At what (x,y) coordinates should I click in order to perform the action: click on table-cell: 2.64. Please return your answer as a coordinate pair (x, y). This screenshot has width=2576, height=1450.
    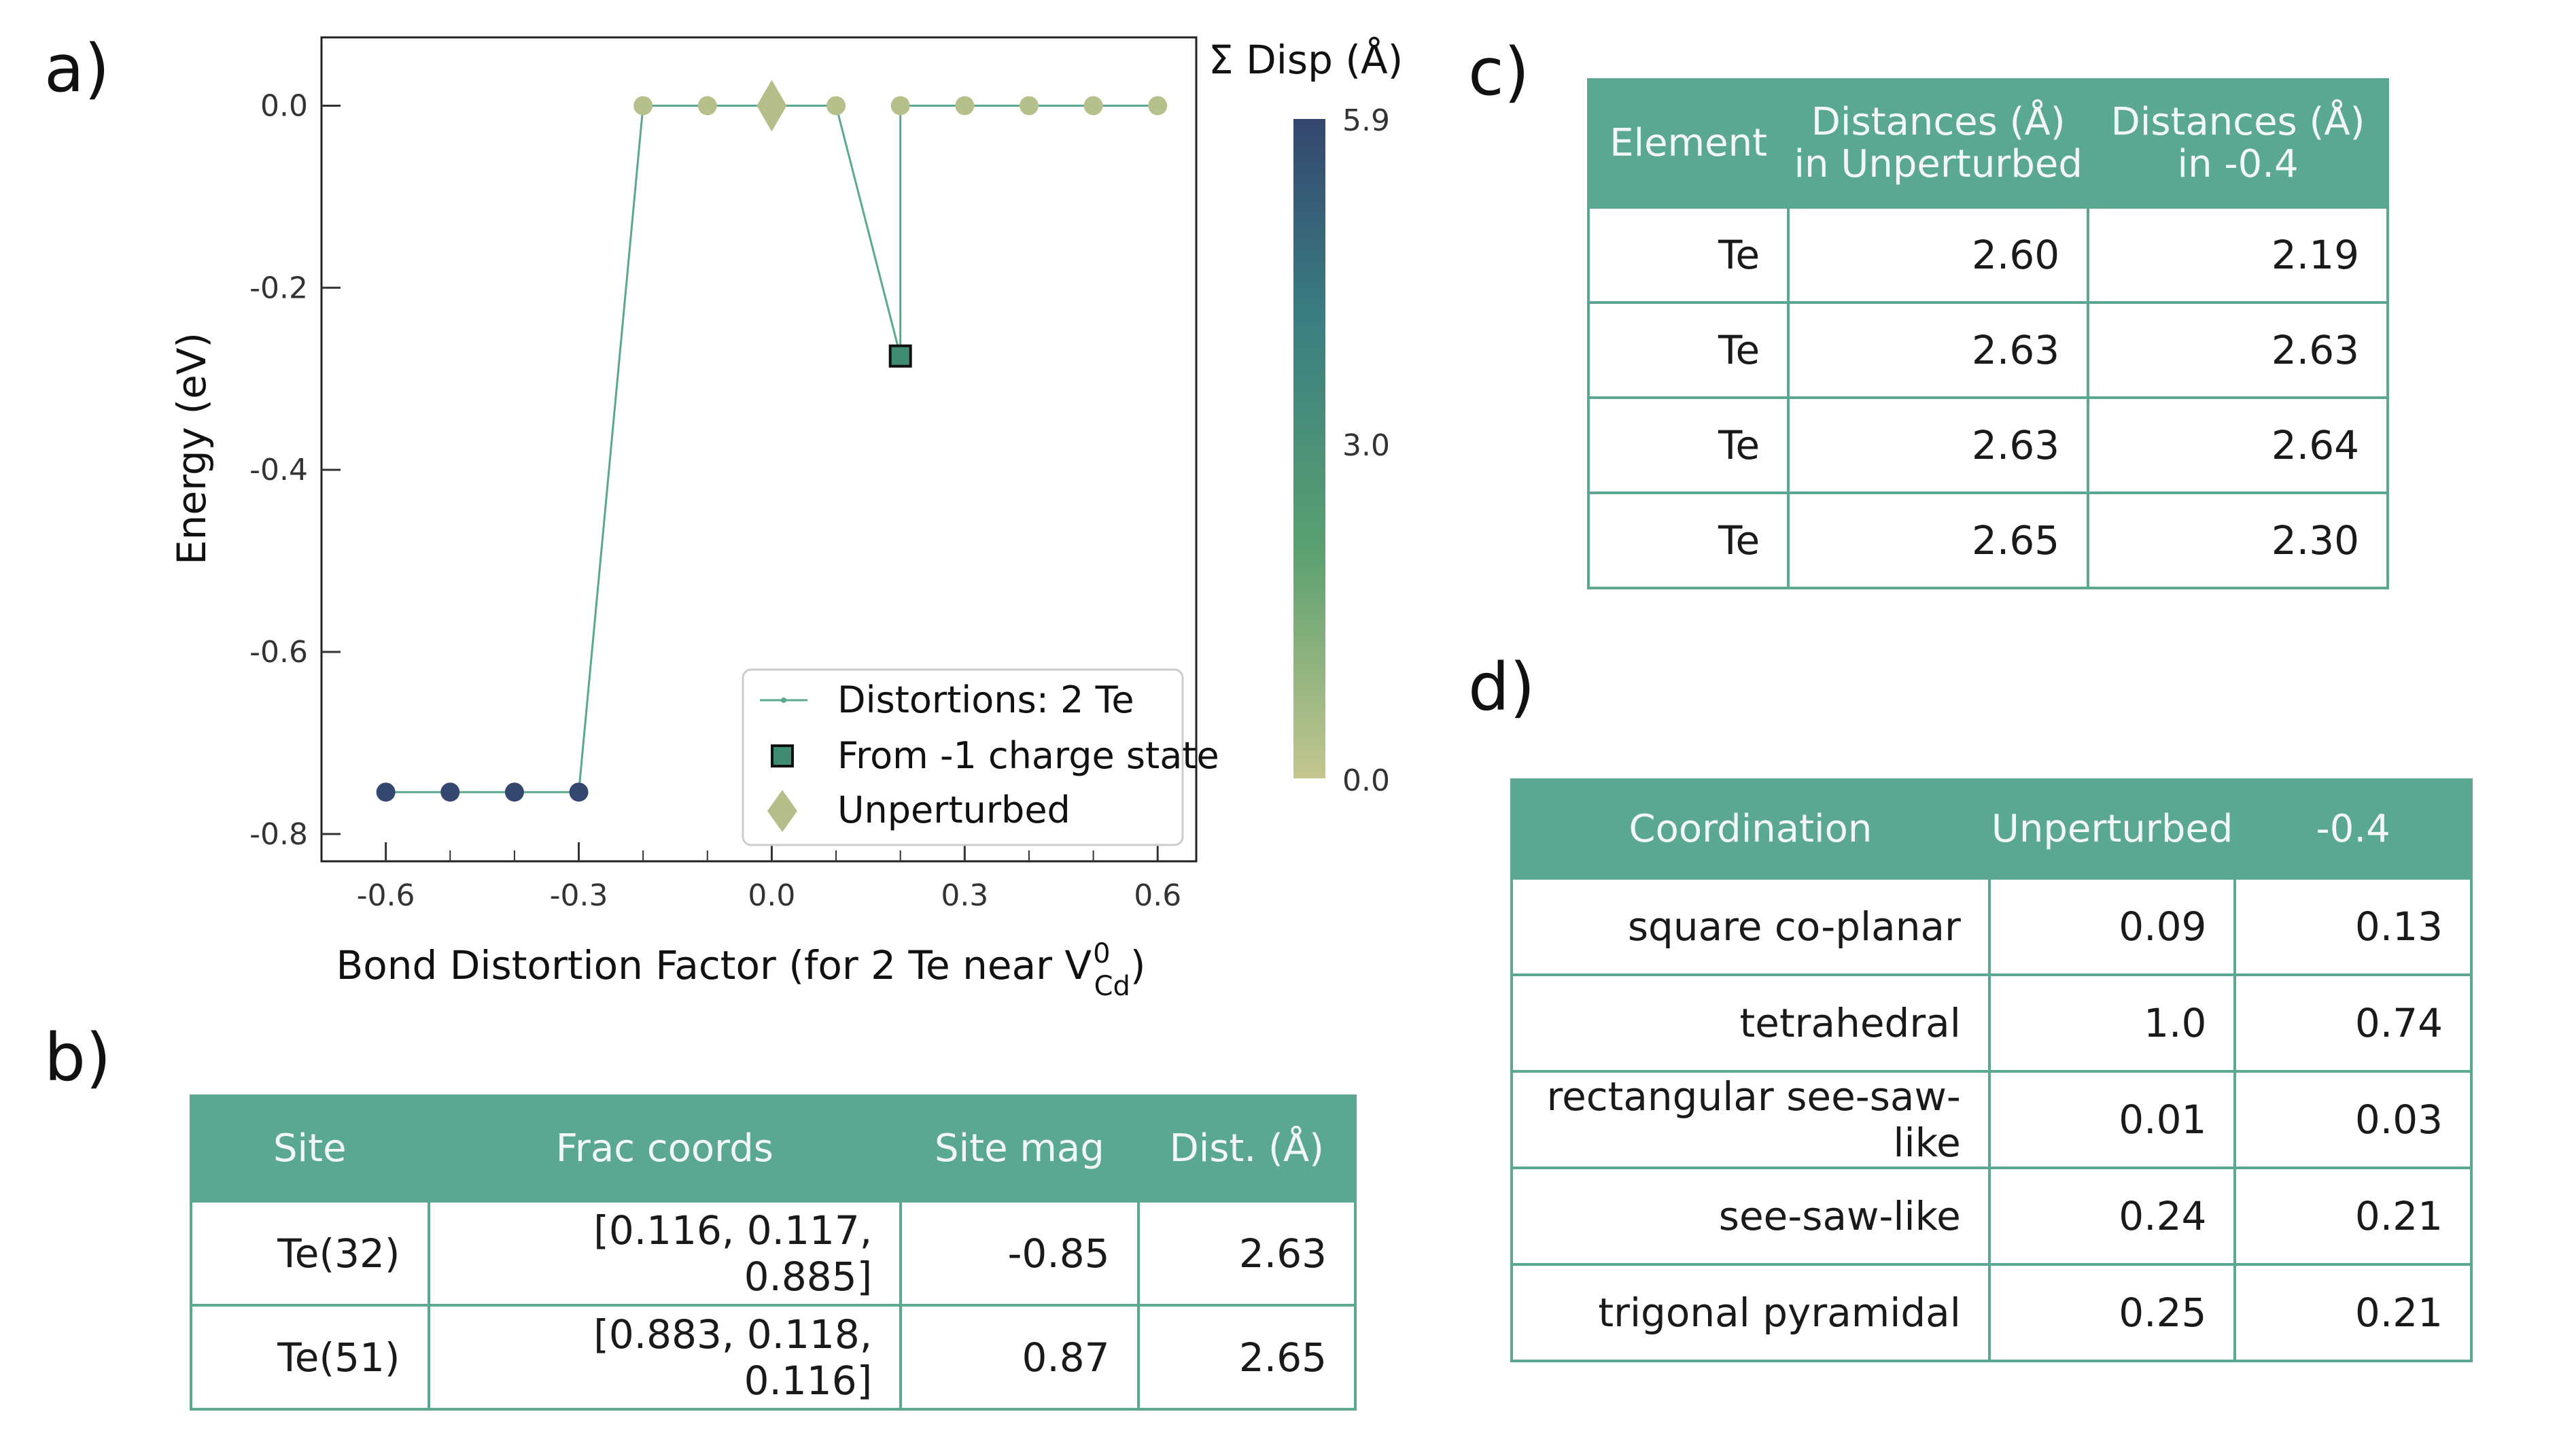
    Looking at the image, I should click on (2238, 445).